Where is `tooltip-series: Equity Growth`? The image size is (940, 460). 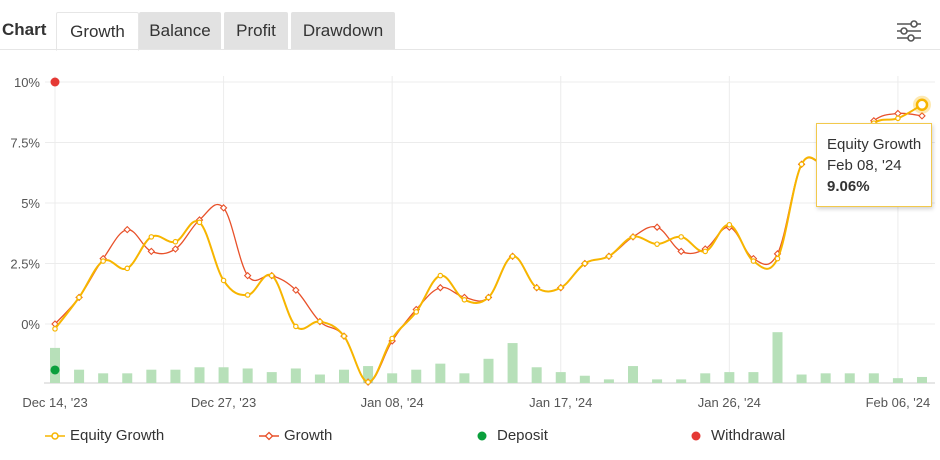 tooltip-series: Equity Growth is located at coordinates (874, 144).